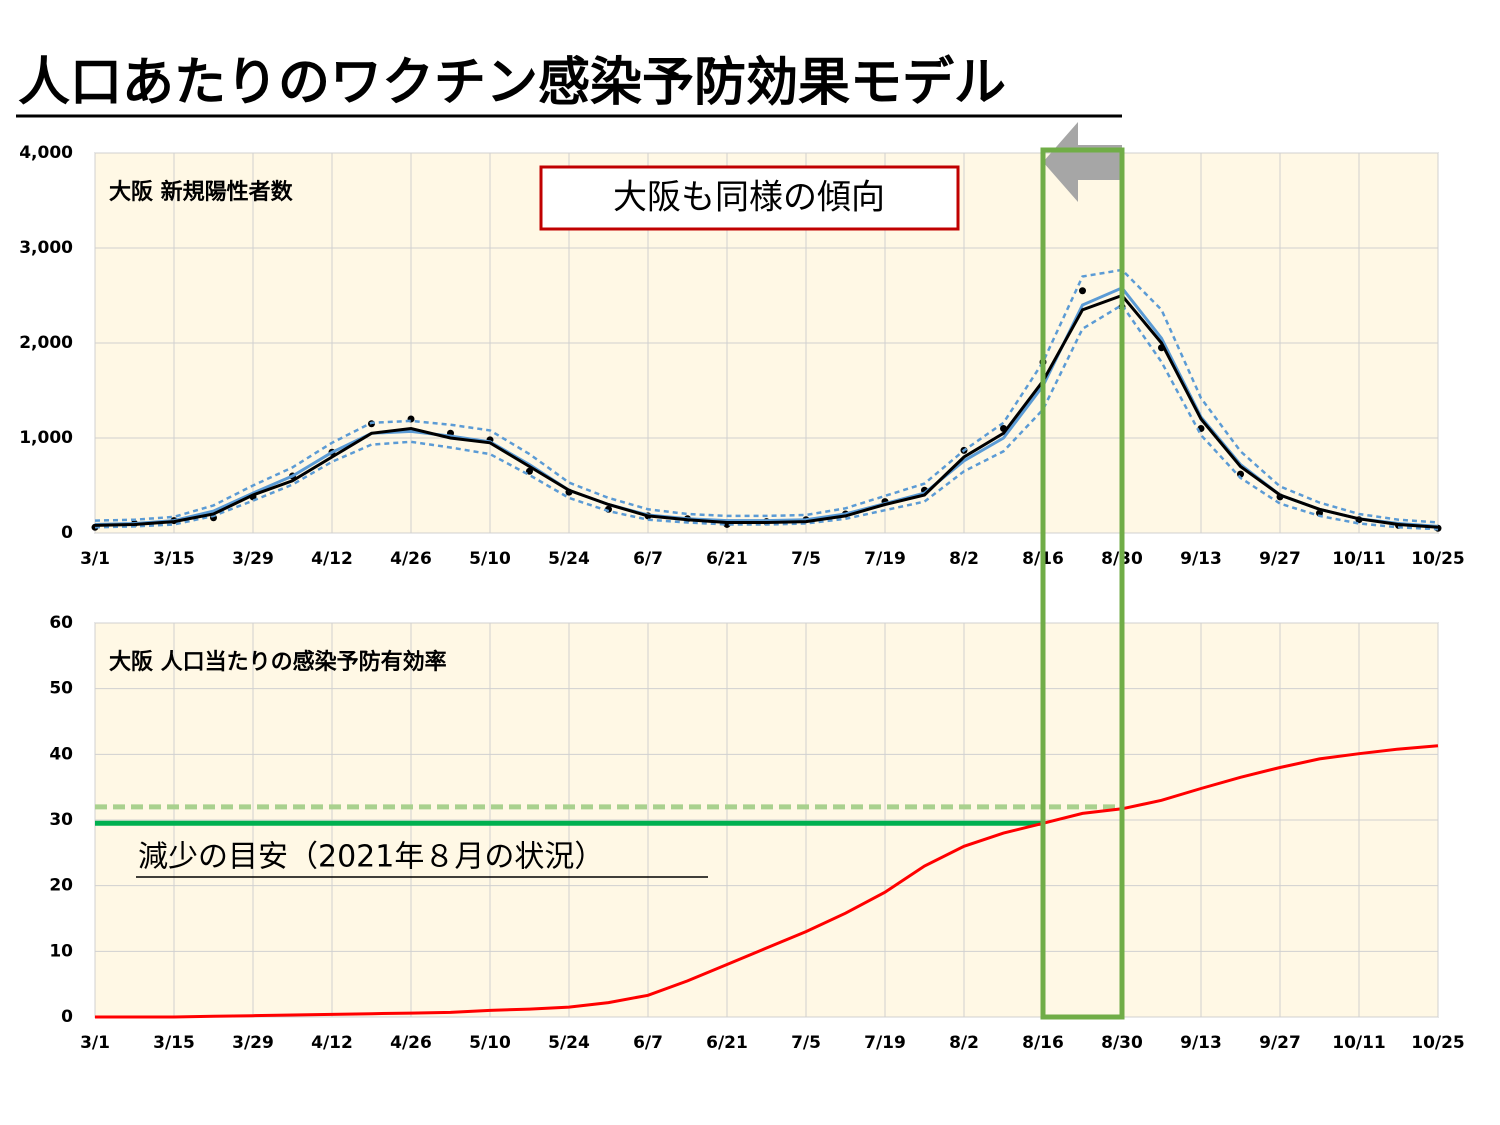 This screenshot has width=1500, height=1125. Describe the element at coordinates (1082, 583) in the screenshot. I see `highlight-window` at that location.